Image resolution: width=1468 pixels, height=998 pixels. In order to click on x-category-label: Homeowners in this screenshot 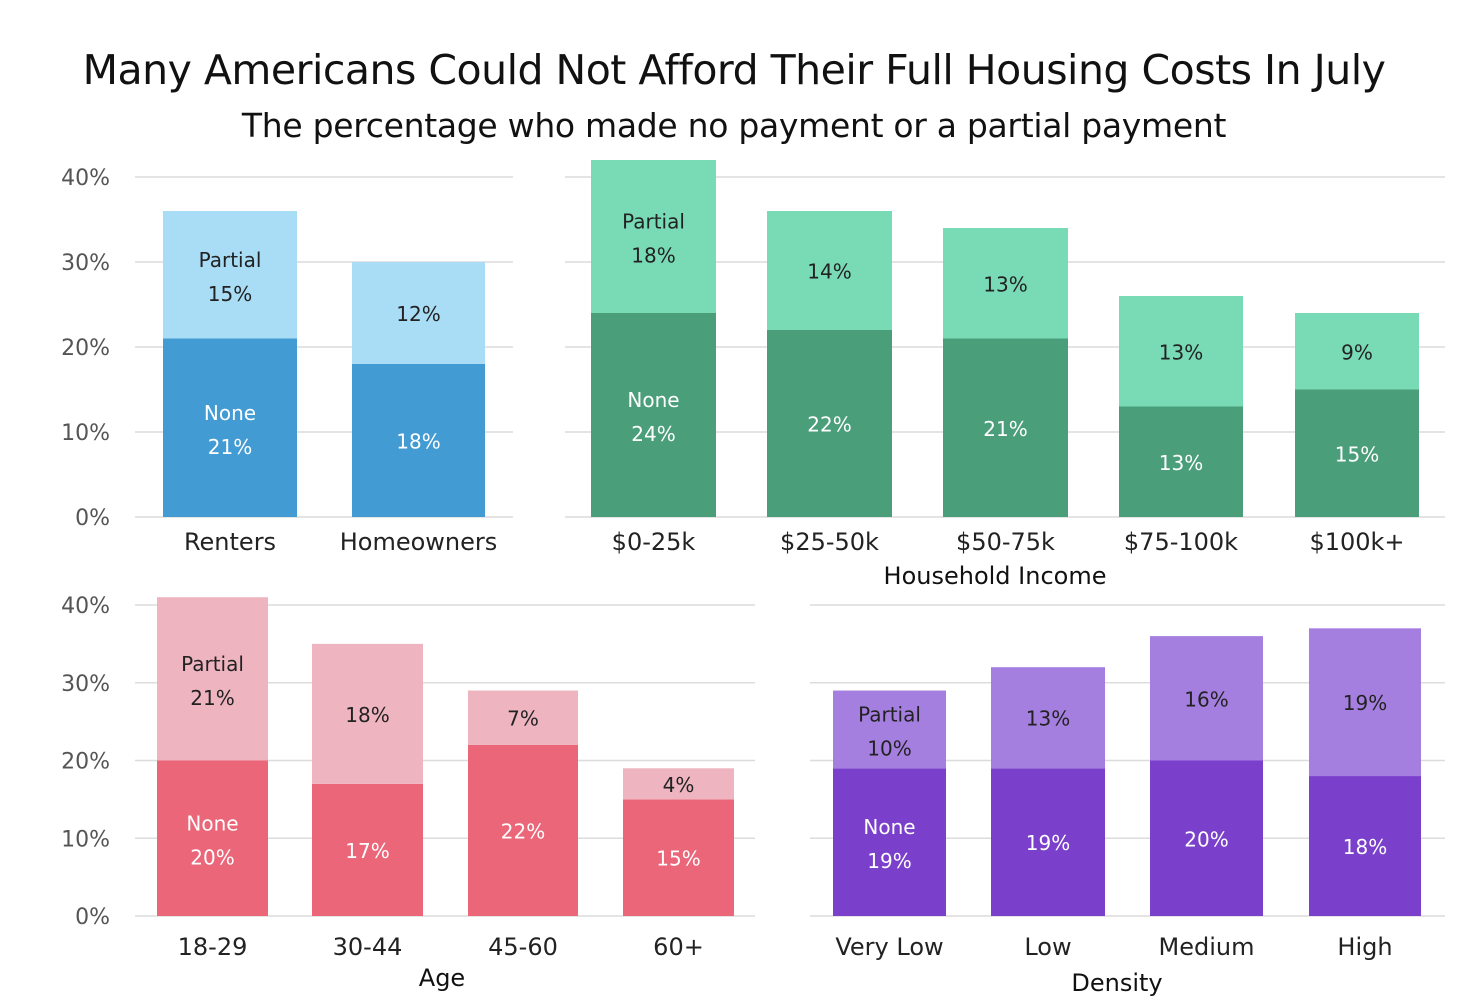, I will do `click(419, 542)`.